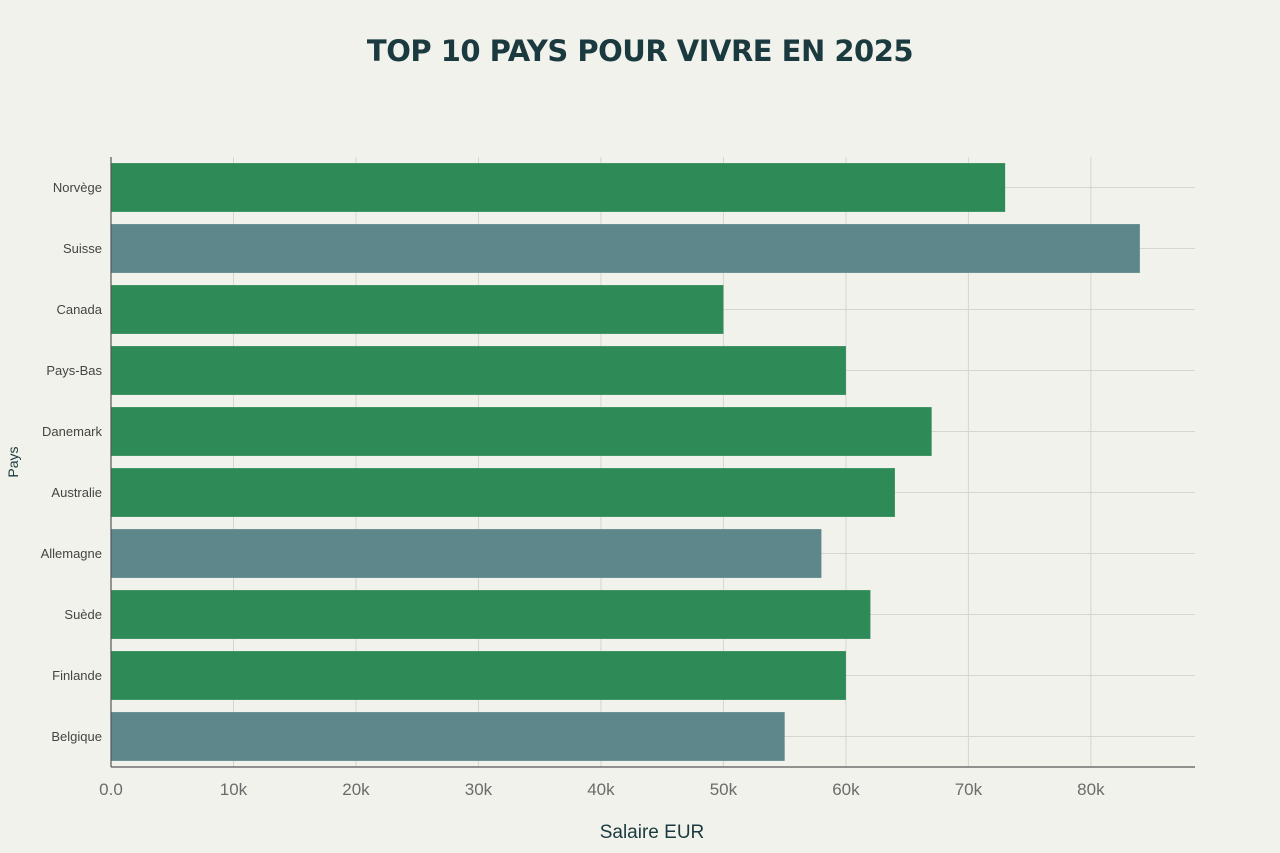 The height and width of the screenshot is (853, 1280). Describe the element at coordinates (640, 51) in the screenshot. I see `chart-title: TOP 10 PAYS POUR VIVRE EN 2025` at that location.